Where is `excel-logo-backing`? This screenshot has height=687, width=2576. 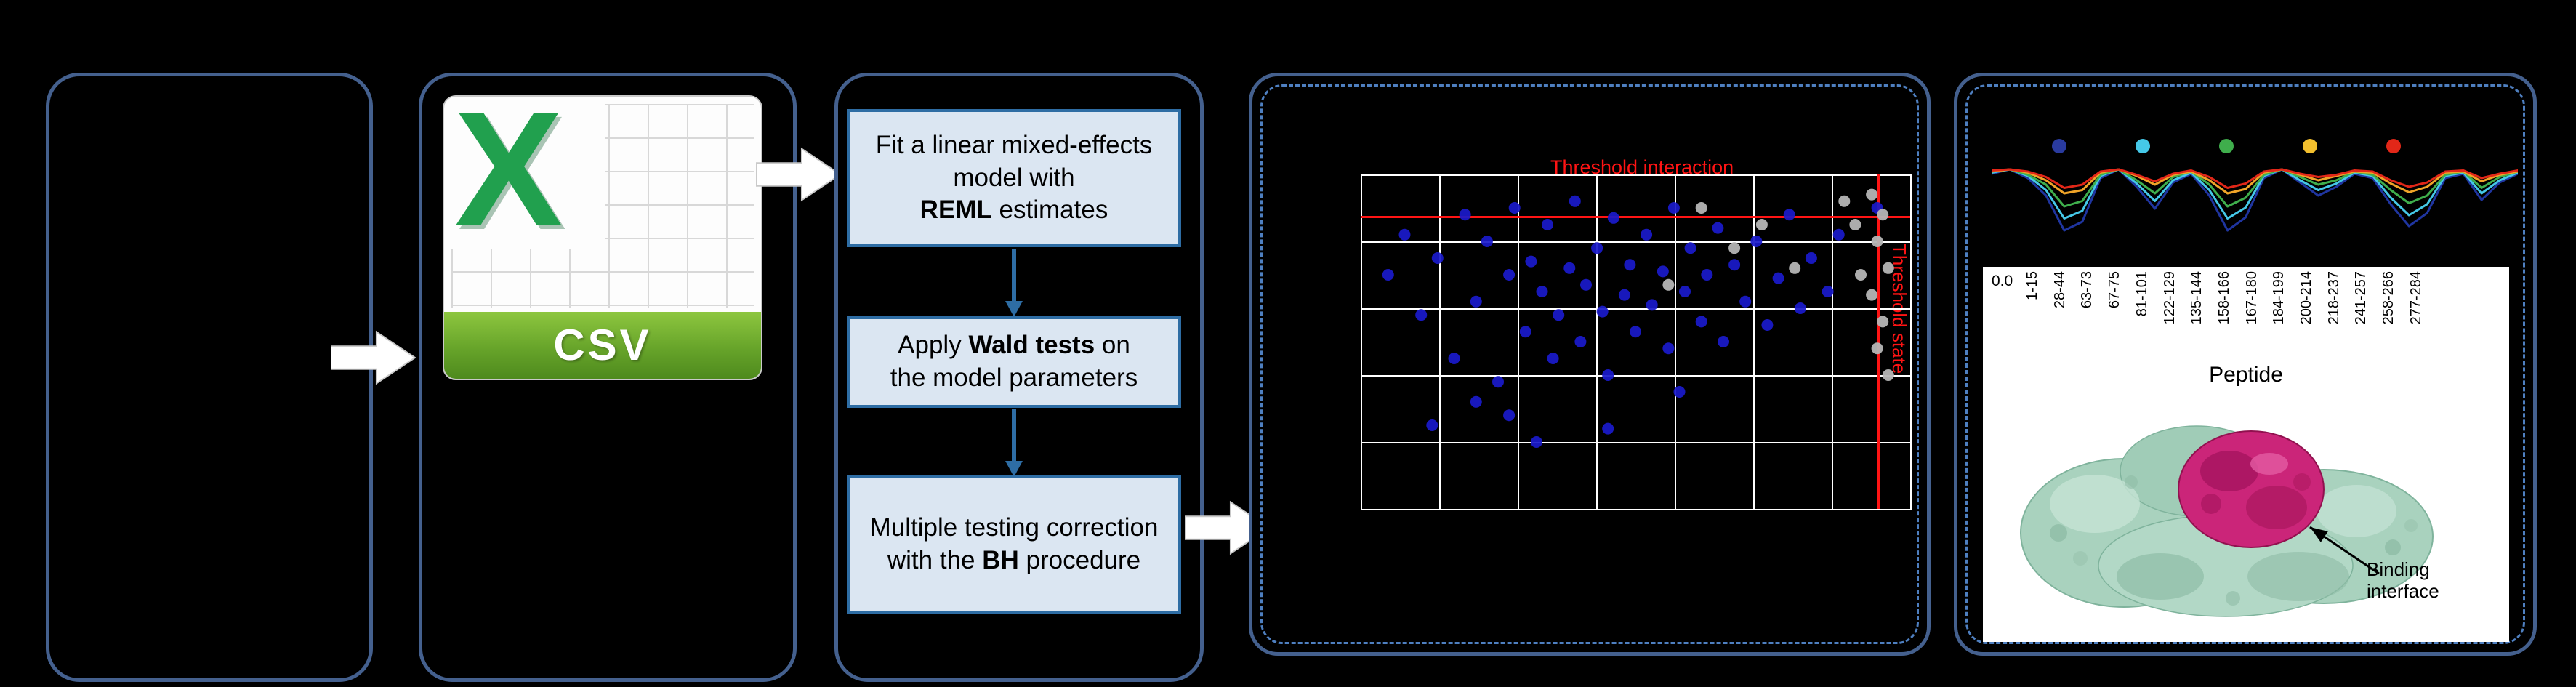
excel-logo-backing is located at coordinates (526, 176).